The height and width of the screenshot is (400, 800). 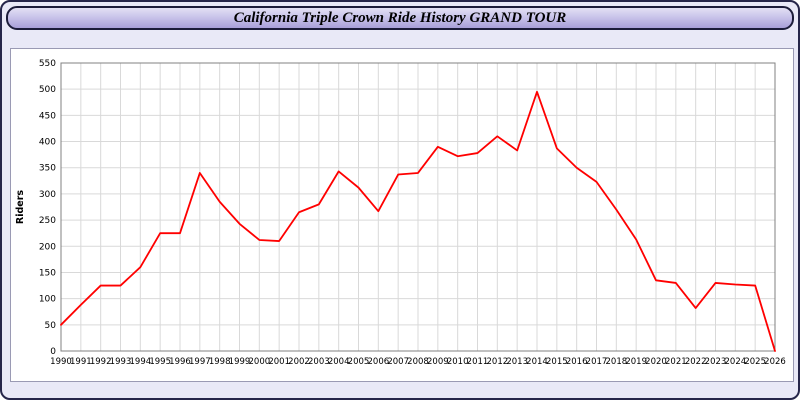 What do you see at coordinates (617, 362) in the screenshot?
I see `svg-text: 2018` at bounding box center [617, 362].